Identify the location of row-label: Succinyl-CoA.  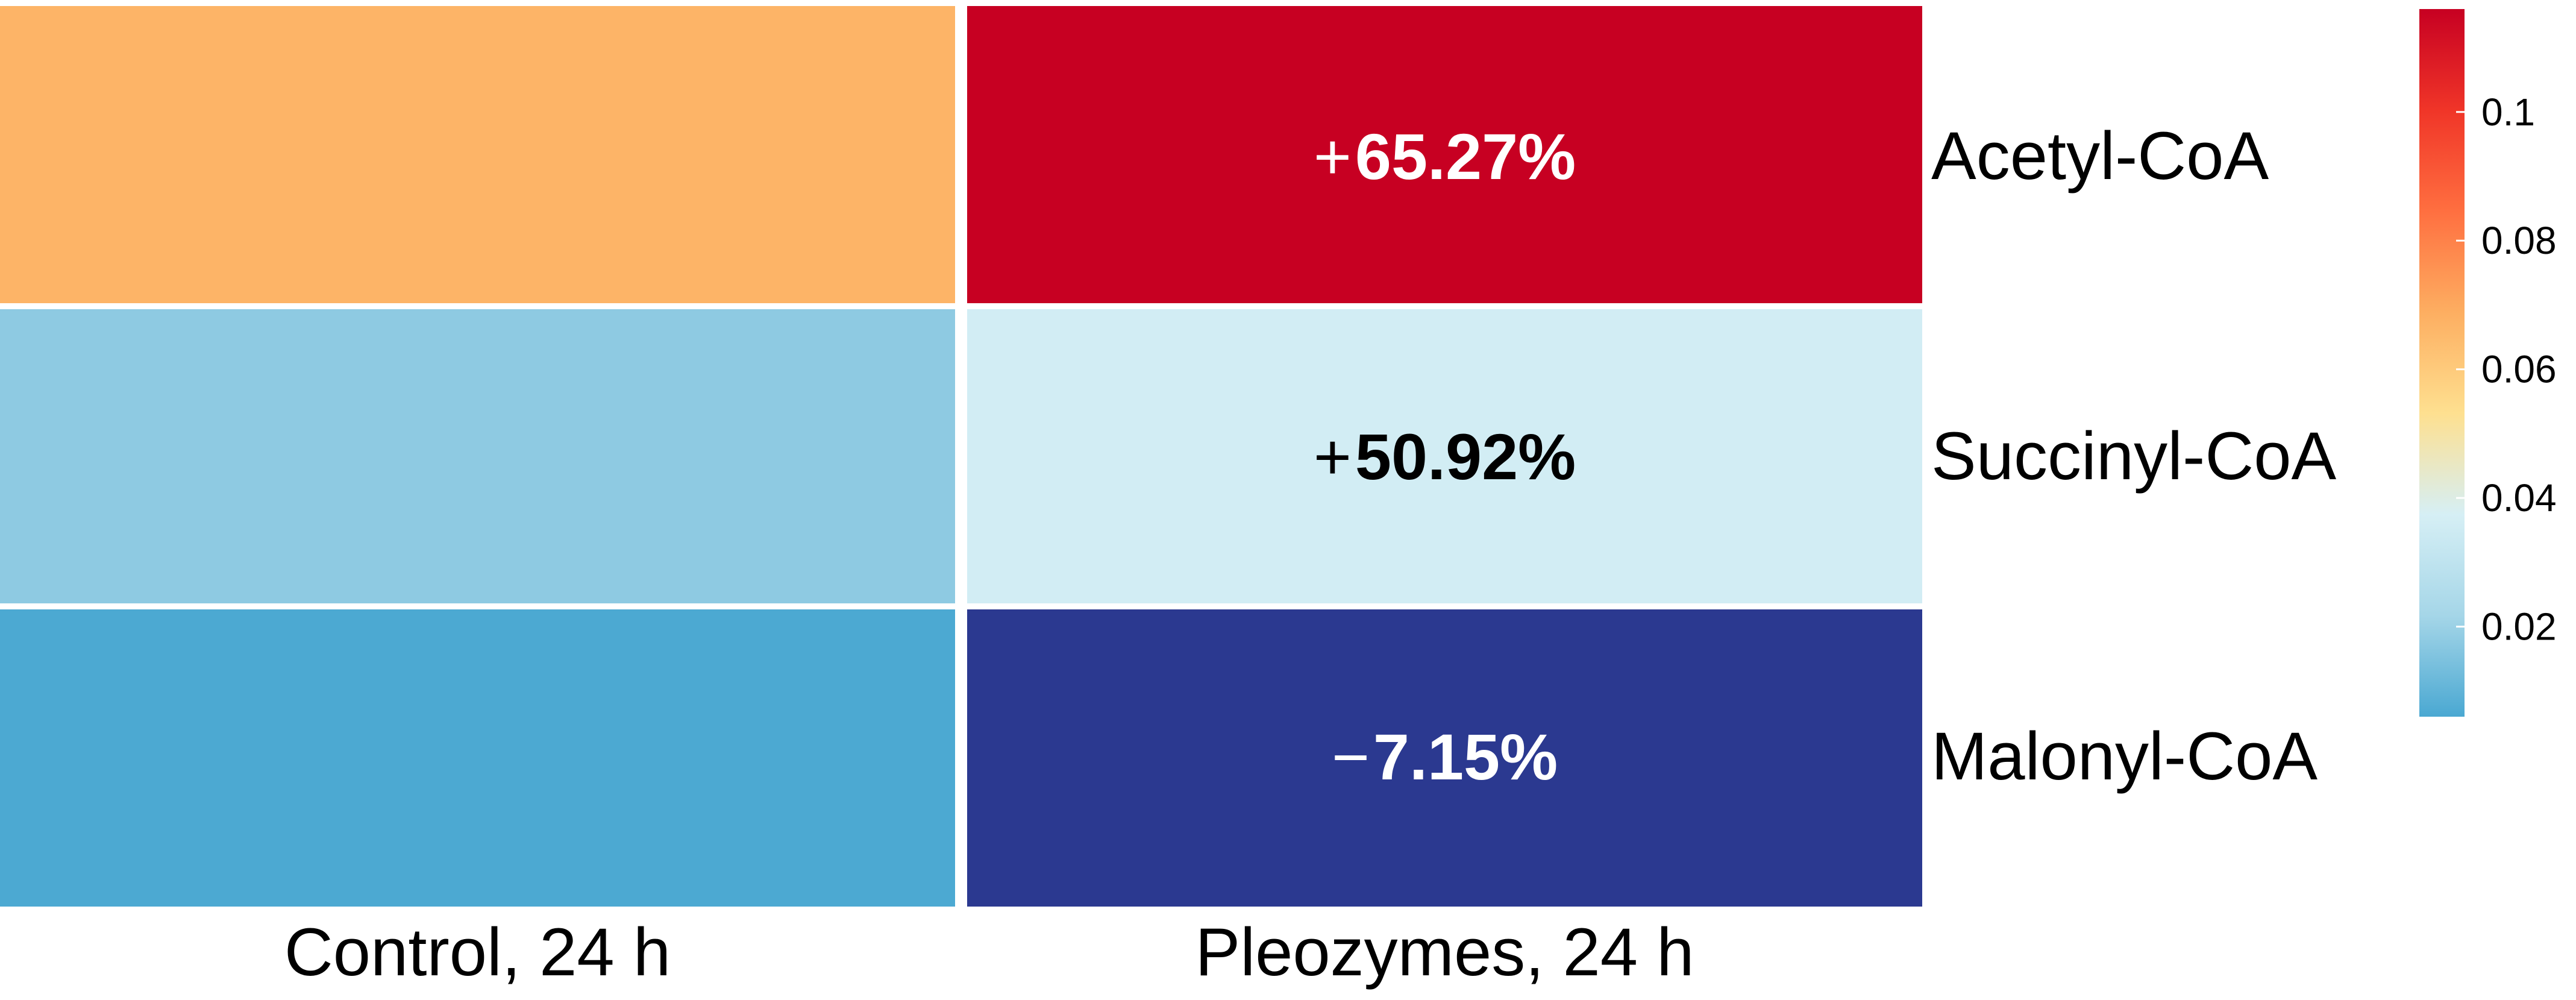
(2134, 456).